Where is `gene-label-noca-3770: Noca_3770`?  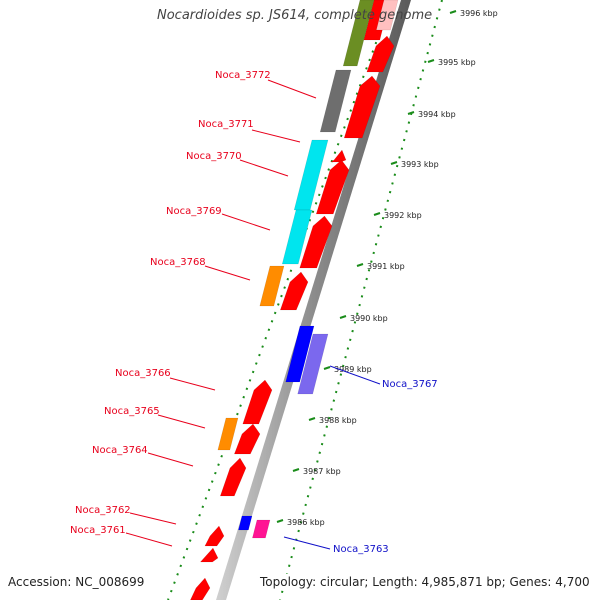 gene-label-noca-3770: Noca_3770 is located at coordinates (214, 156).